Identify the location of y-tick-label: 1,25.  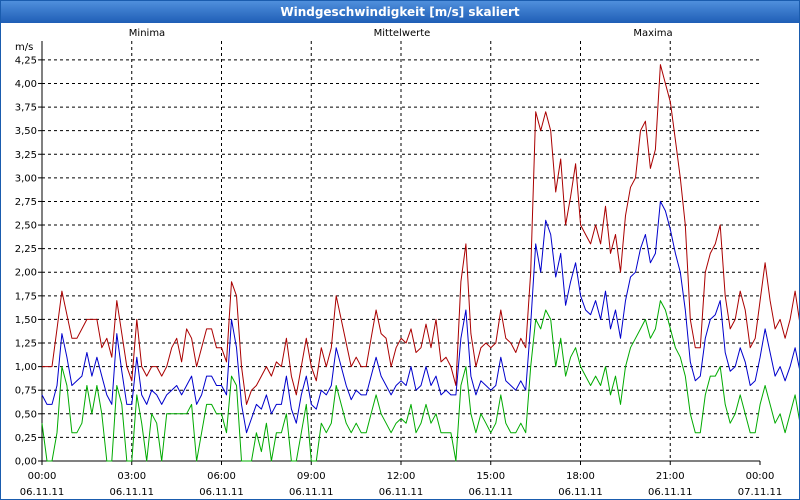
(26, 344).